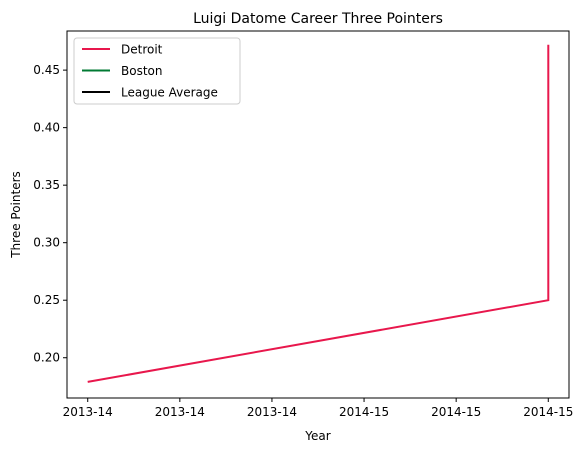 The width and height of the screenshot is (582, 453). Describe the element at coordinates (16, 215) in the screenshot. I see `y-axis-label: Three Pointers` at that location.